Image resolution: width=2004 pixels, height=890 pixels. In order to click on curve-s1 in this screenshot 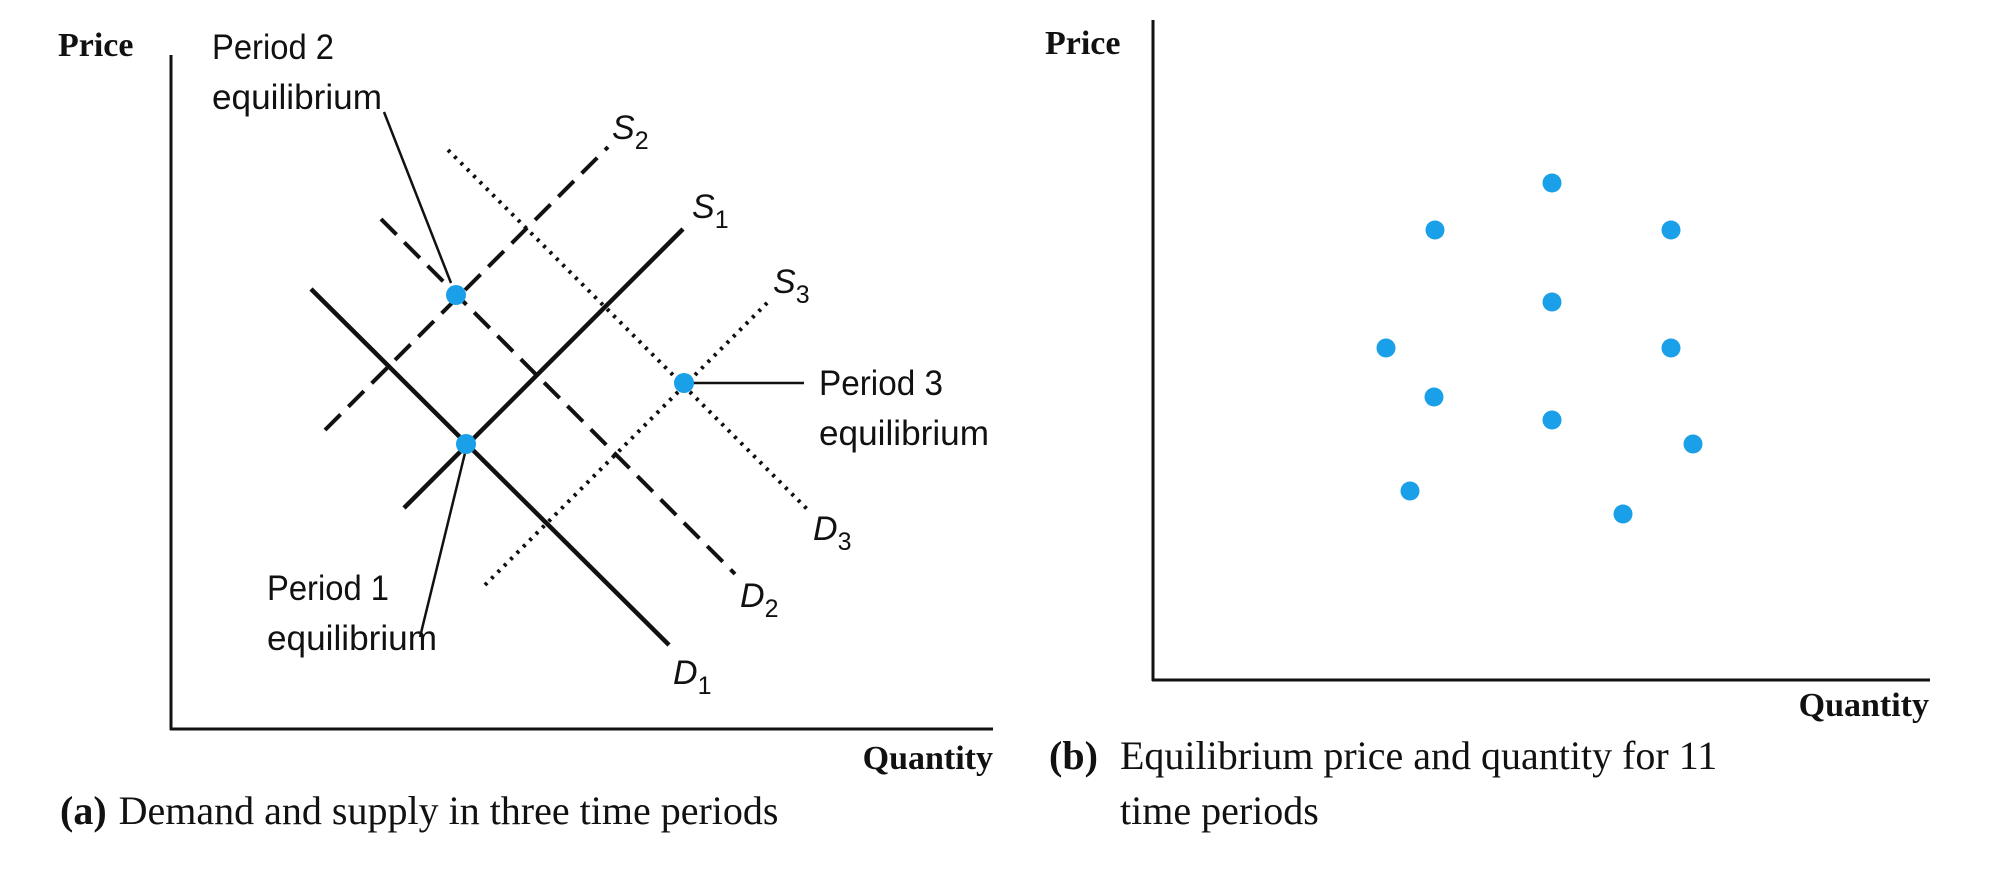, I will do `click(543, 368)`.